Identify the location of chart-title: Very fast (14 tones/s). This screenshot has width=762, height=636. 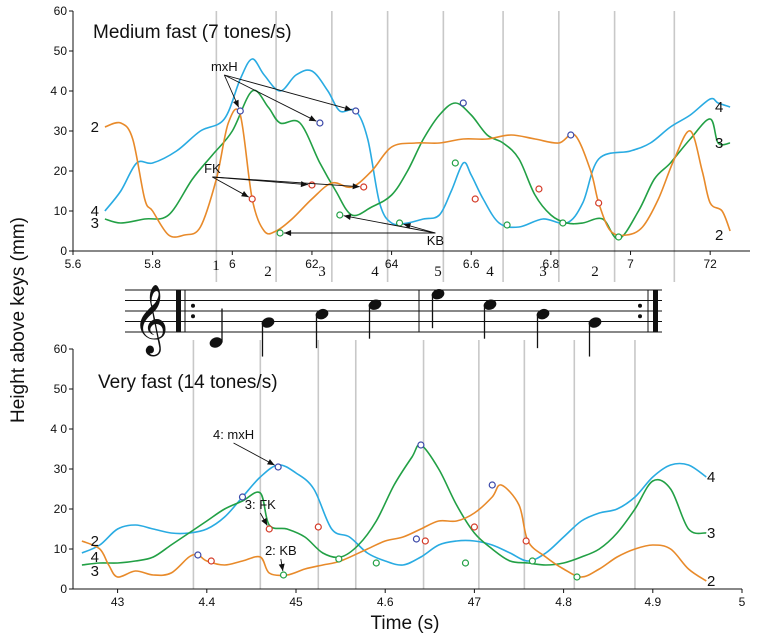
(188, 382).